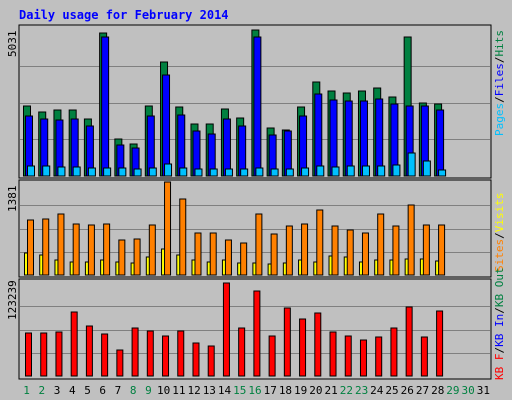 The width and height of the screenshot is (512, 400). I want to click on panel-middle-legend: Sites/Visits, so click(499, 233).